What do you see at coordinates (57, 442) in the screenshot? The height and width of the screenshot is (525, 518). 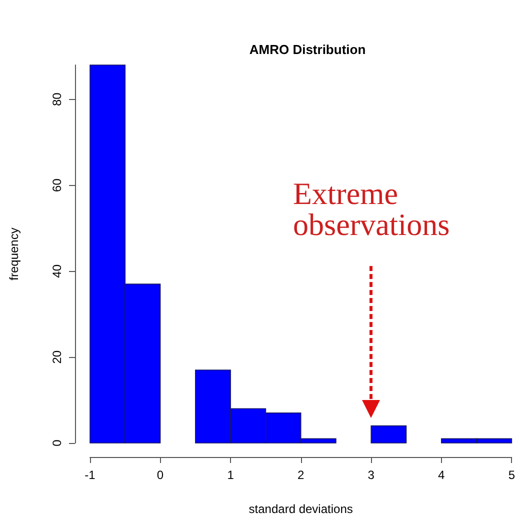 I see `y-tick-label: 0` at bounding box center [57, 442].